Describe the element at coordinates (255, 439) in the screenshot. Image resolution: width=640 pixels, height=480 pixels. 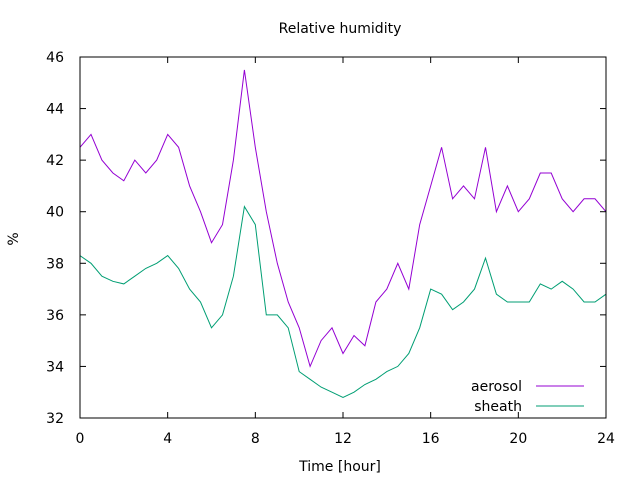
I see `x-tick-label: 8` at that location.